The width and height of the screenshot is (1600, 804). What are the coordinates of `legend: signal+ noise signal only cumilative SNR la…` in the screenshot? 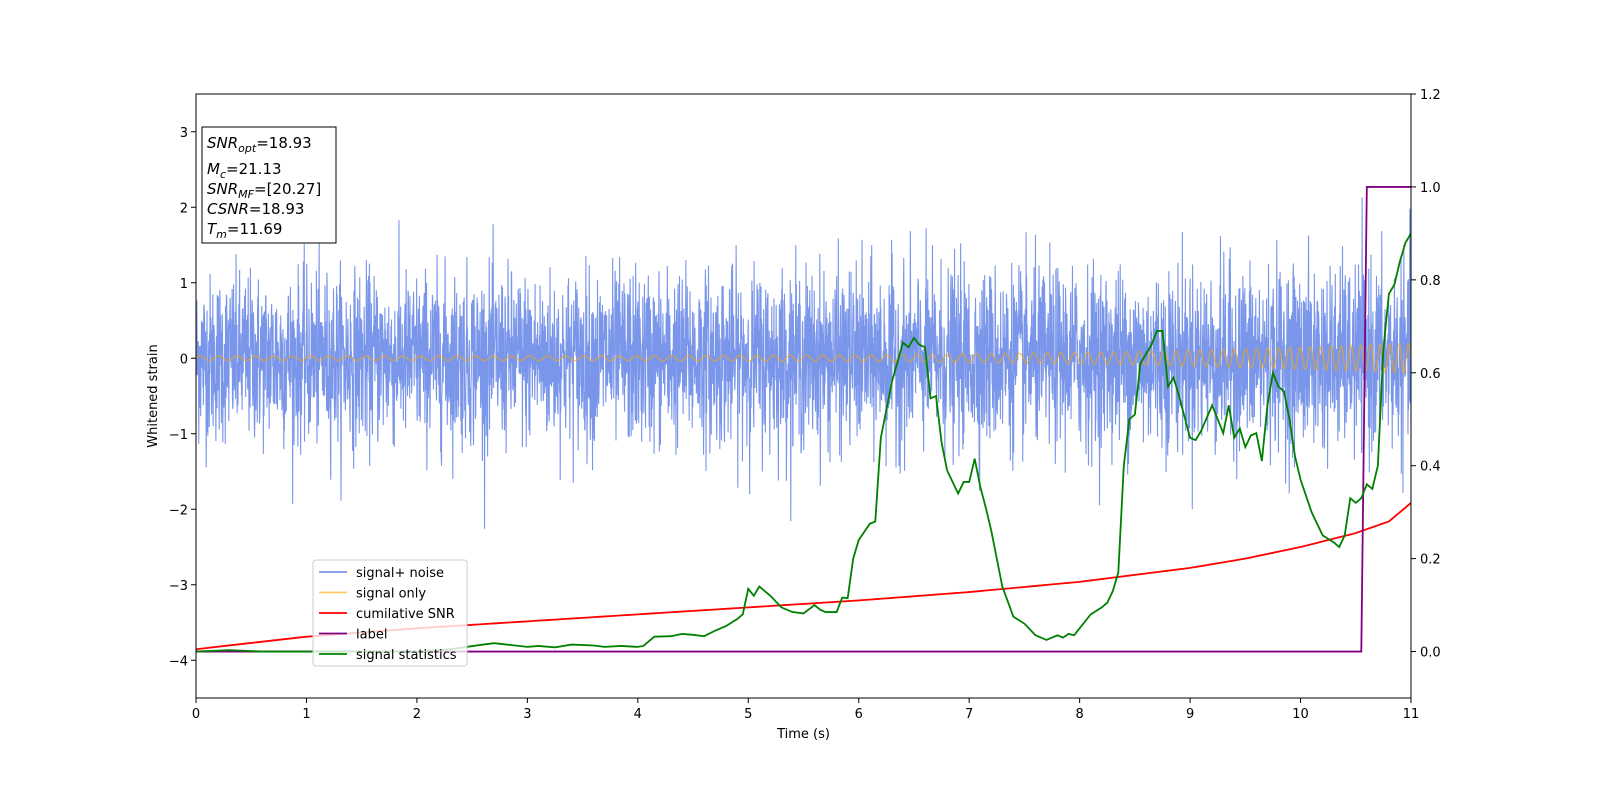 It's located at (390, 613).